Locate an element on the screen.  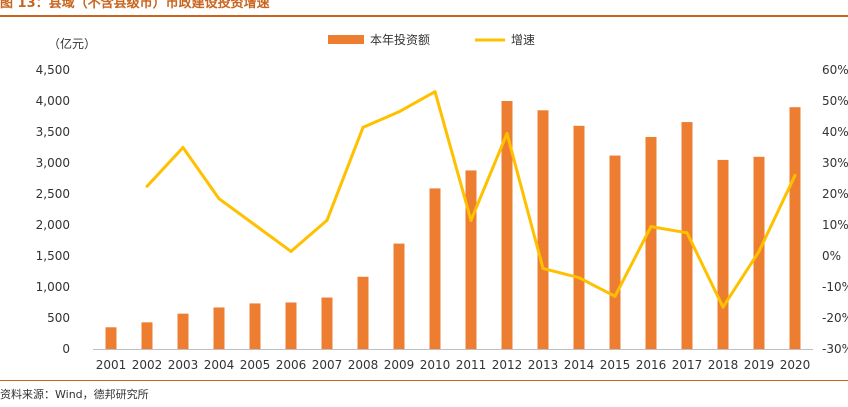
y-right-tick-label: 30% is located at coordinates (835, 163).